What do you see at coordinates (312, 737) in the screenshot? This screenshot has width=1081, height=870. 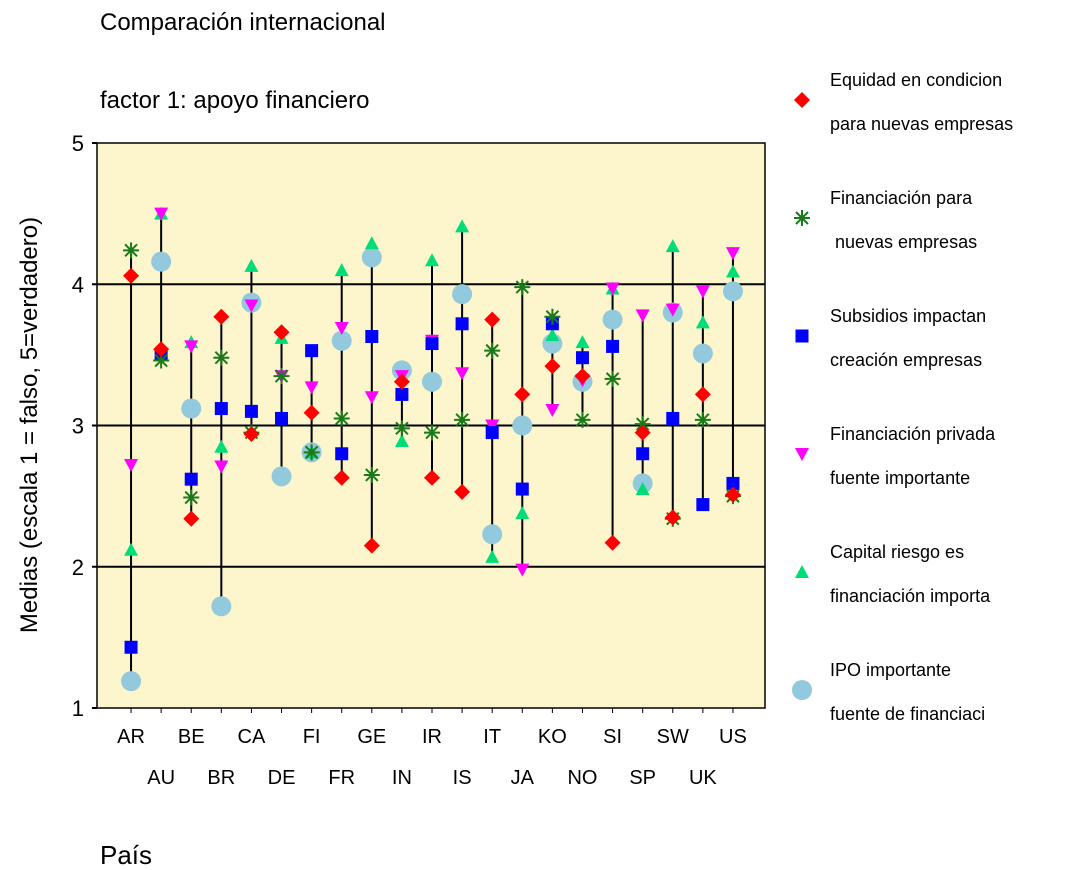 I see `x-tick-label: FI` at bounding box center [312, 737].